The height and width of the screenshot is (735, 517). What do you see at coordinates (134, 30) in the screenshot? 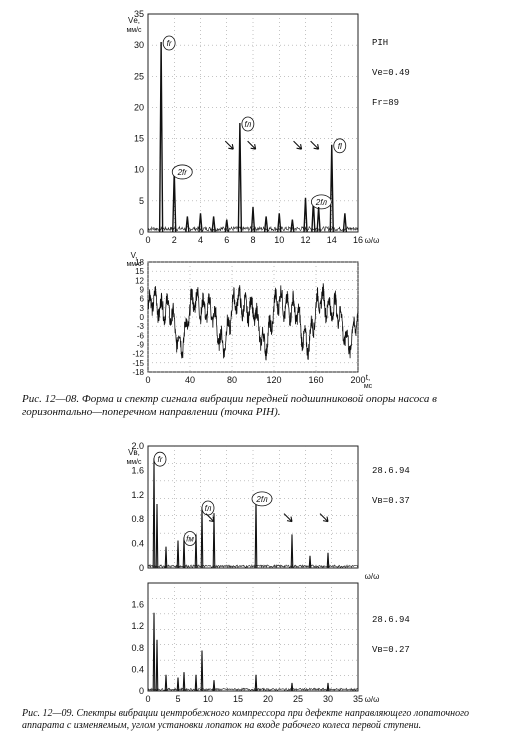
I see `fig1-spectrum-y-axis-unit: мм/с` at bounding box center [134, 30].